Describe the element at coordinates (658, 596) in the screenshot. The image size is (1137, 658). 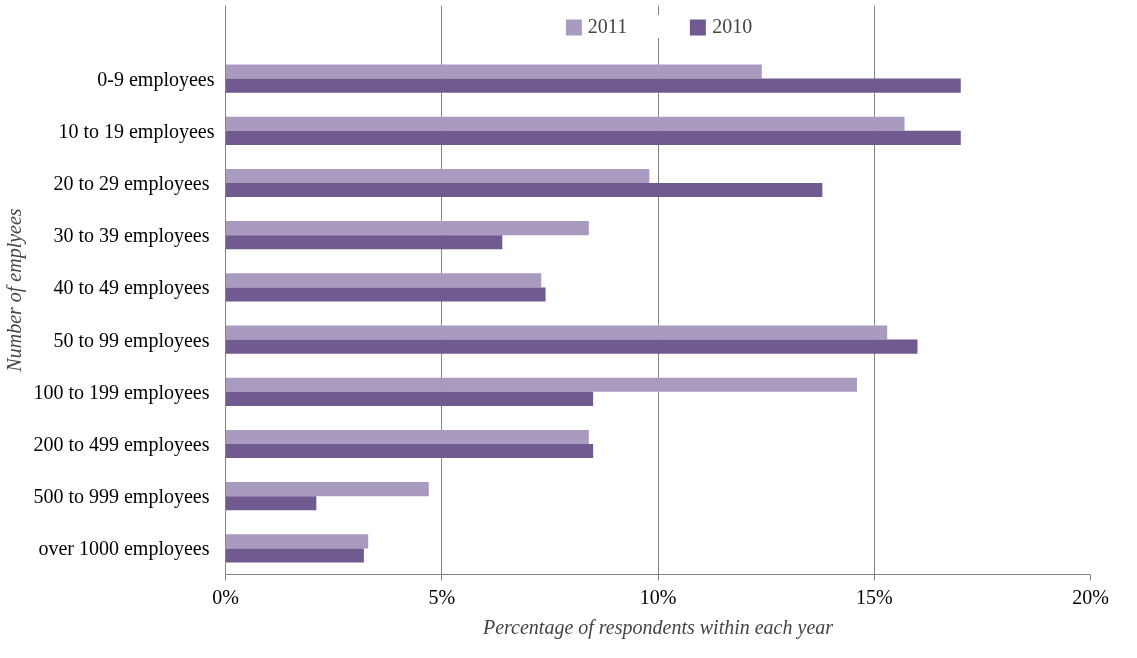
I see `x-tick-label: 10%` at that location.